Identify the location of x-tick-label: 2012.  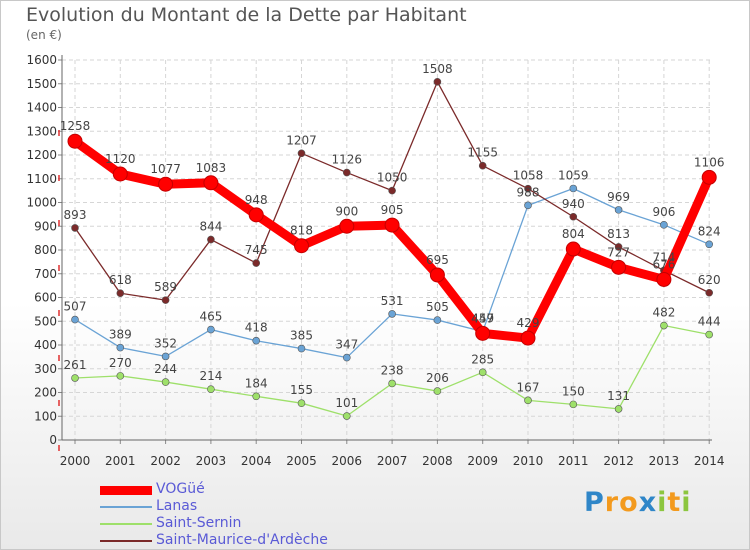
(618, 461).